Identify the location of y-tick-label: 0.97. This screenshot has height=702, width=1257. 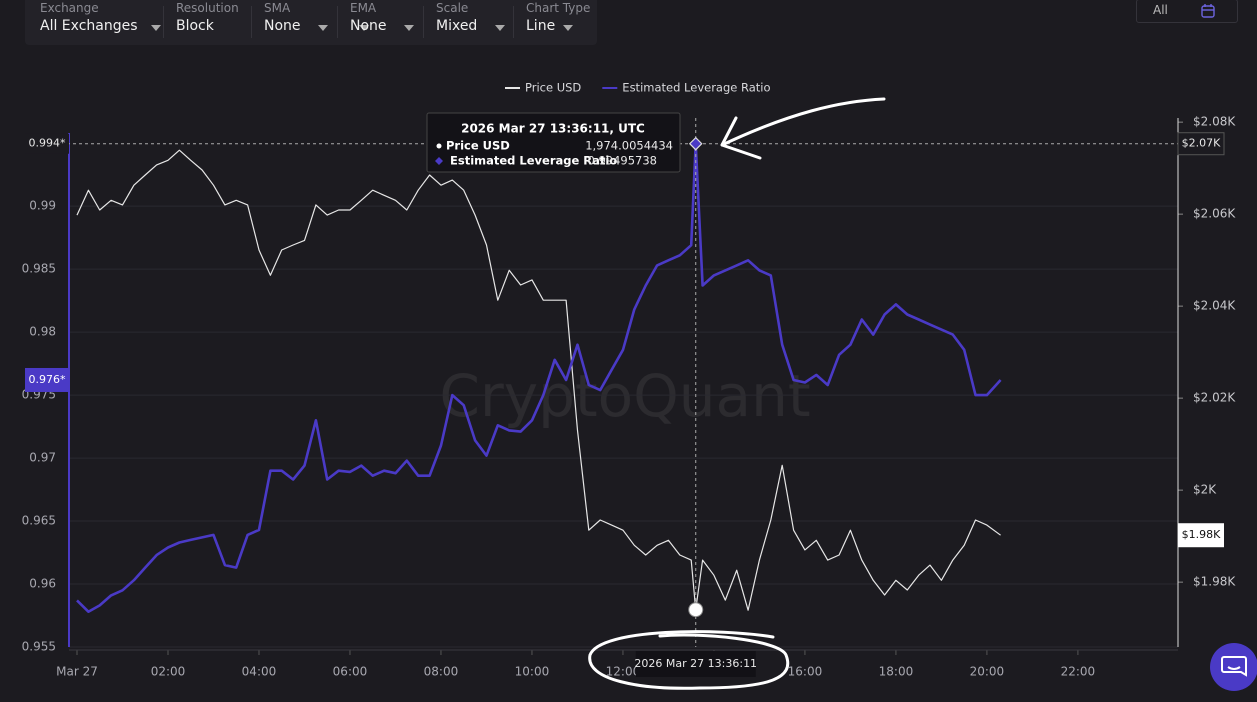
(42, 458).